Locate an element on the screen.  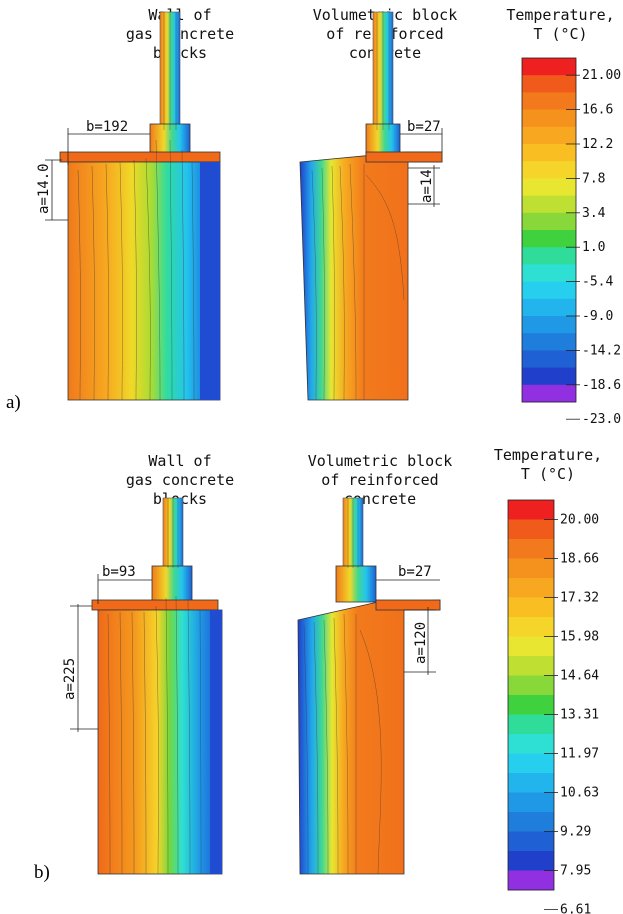
legend-tick-label: 13.31 is located at coordinates (579, 715).